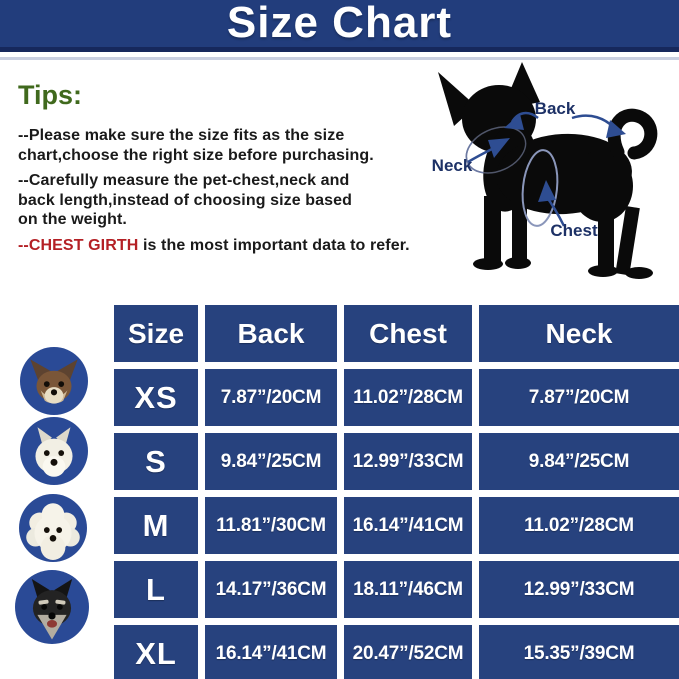 This screenshot has height=679, width=679. I want to click on tip-line: on the weight., so click(72, 219).